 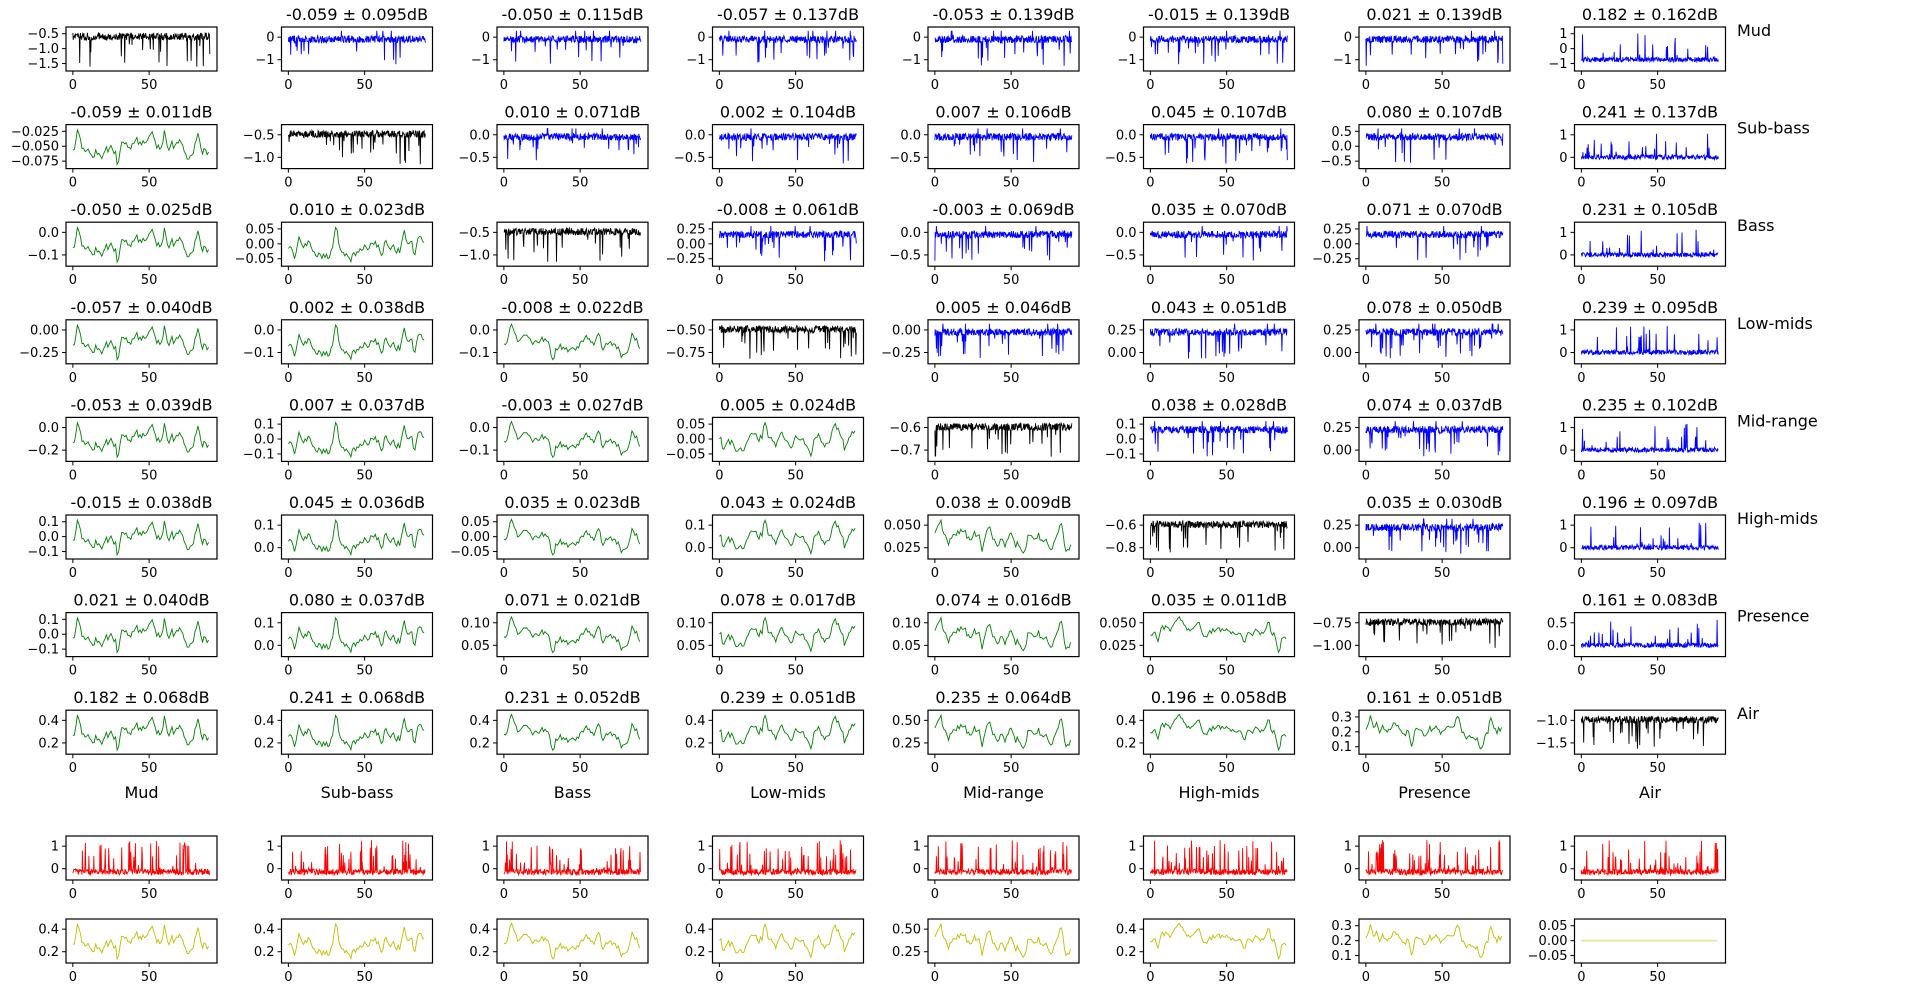 What do you see at coordinates (357, 502) in the screenshot?
I see `subplot-title: 0.045 ± 0.036dB` at bounding box center [357, 502].